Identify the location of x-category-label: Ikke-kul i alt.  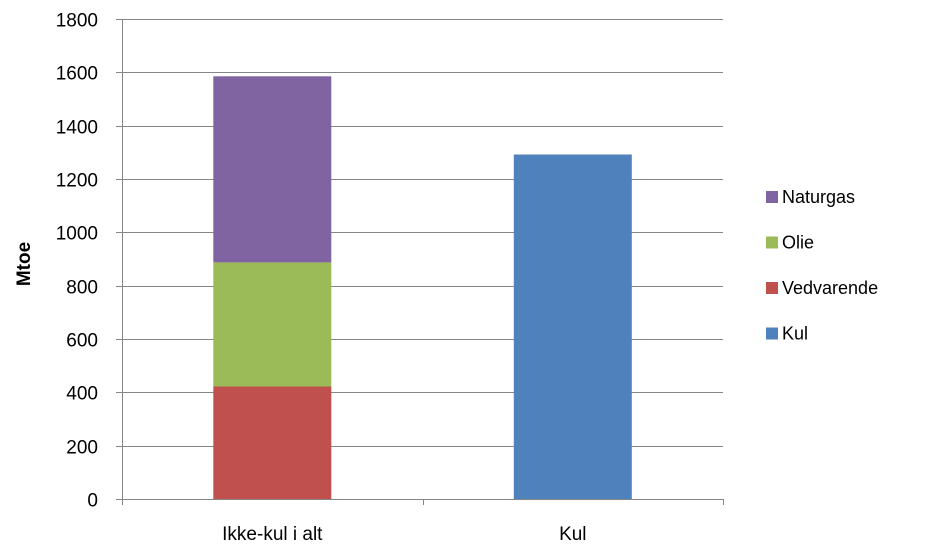
(272, 534).